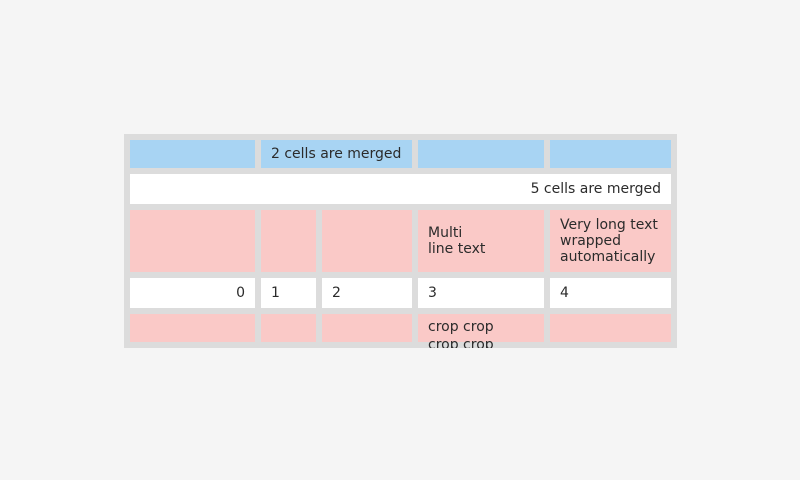  I want to click on table-row-cropped: crop crop crop crop, so click(400, 331).